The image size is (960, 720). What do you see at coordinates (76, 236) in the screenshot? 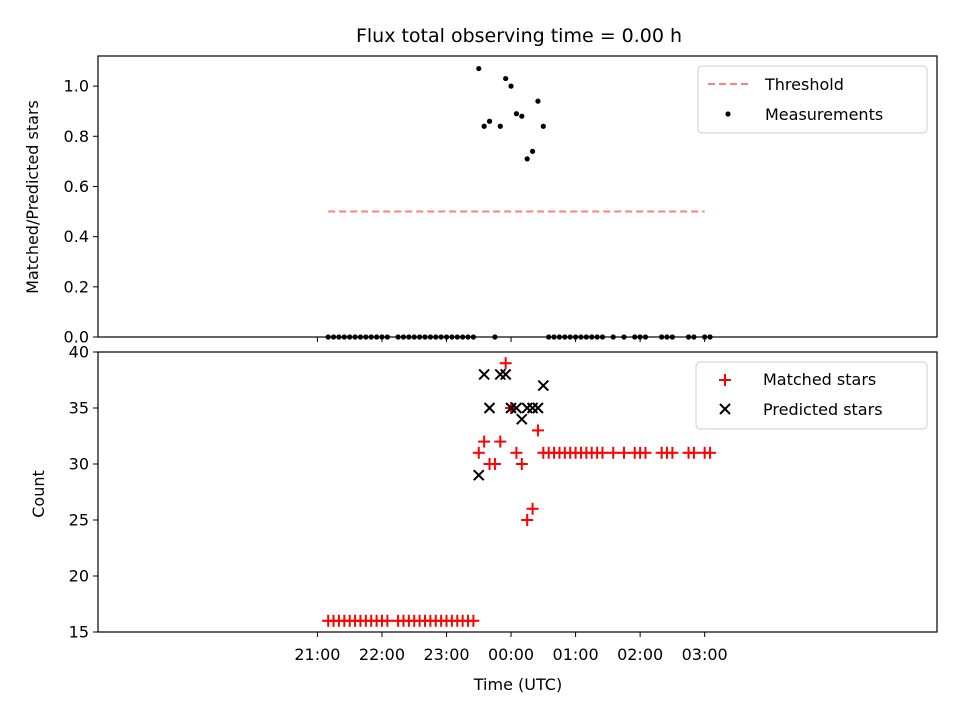
I see `top-ytick-label: 0.4` at bounding box center [76, 236].